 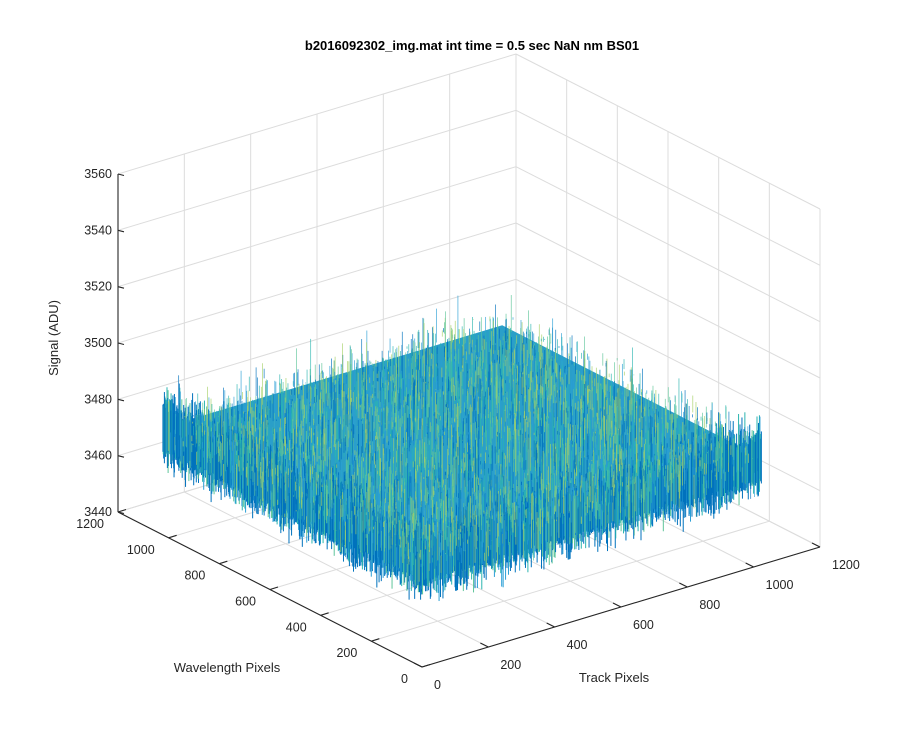 I want to click on x-tick-label: 1000, so click(x=780, y=585).